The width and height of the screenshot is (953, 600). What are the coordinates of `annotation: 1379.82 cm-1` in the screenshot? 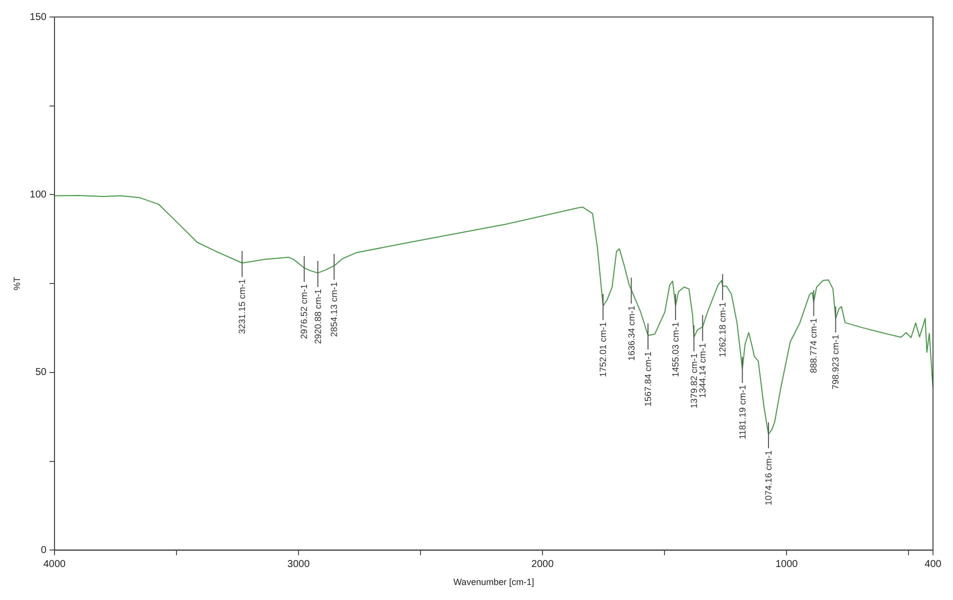 It's located at (693, 380).